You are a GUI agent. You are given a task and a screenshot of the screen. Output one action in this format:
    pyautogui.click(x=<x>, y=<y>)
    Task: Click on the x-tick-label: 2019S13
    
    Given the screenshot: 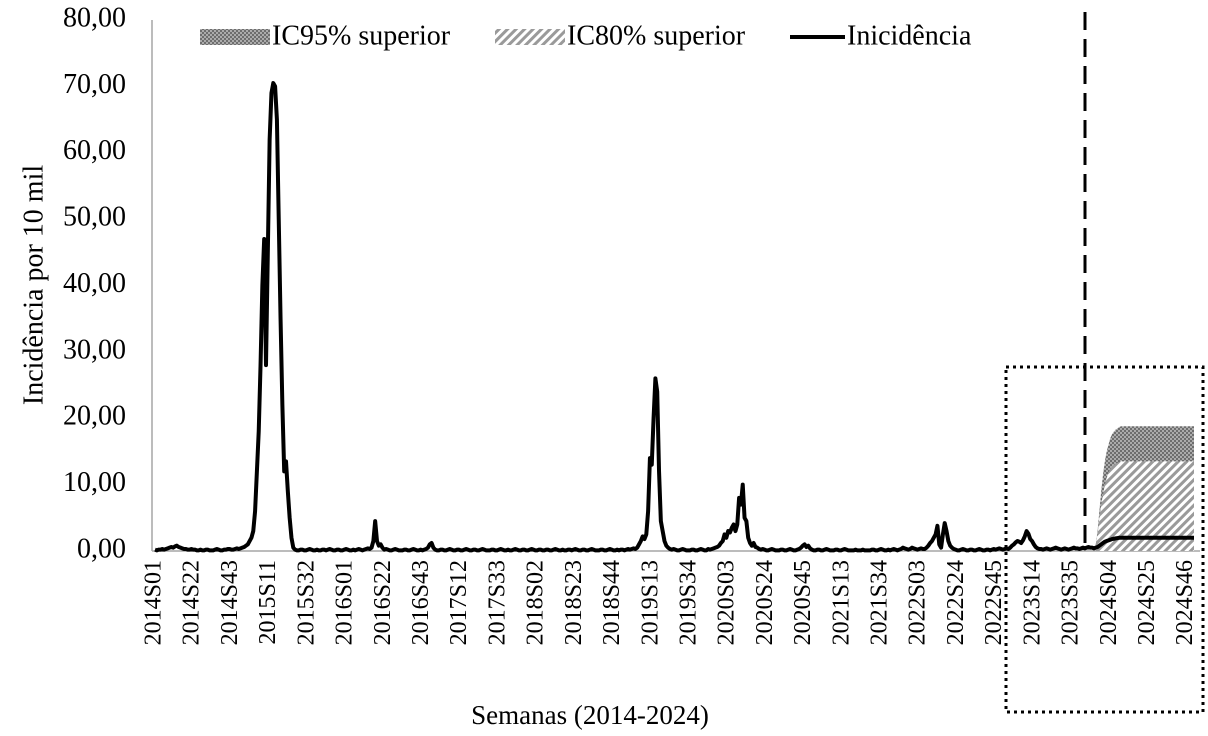 What is the action you would take?
    pyautogui.click(x=650, y=602)
    